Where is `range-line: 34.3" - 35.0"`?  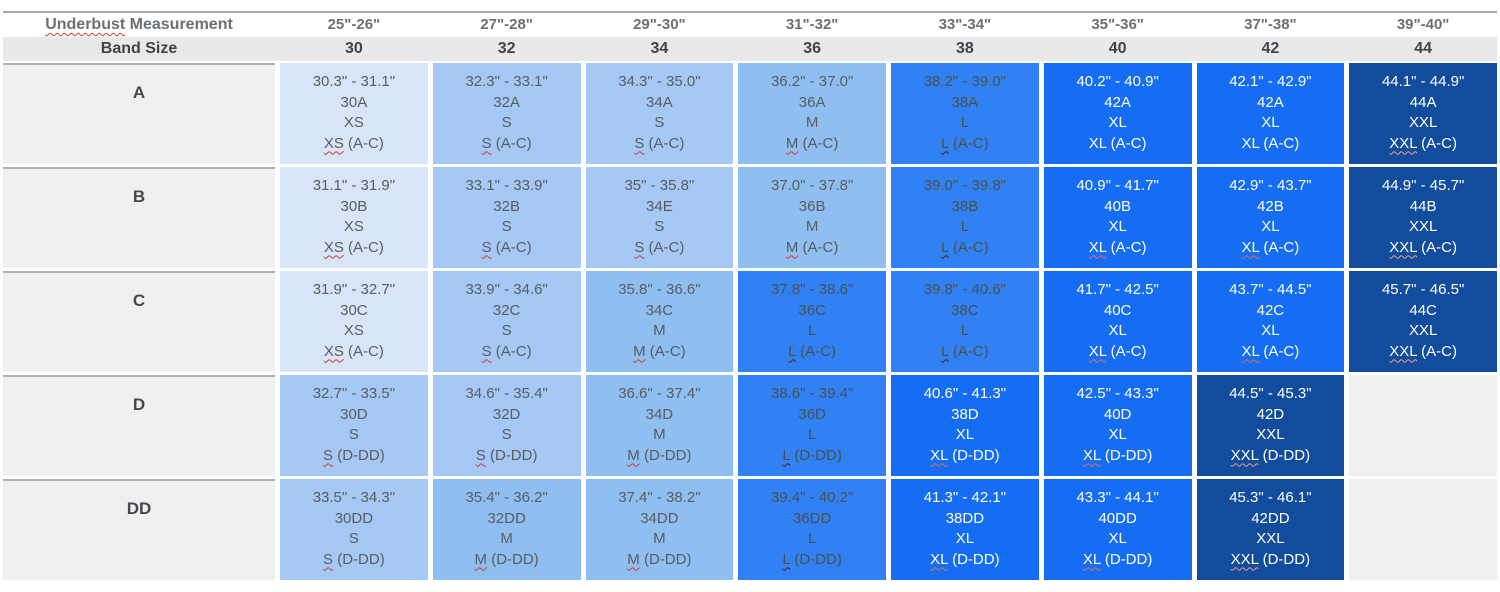
range-line: 34.3" - 35.0" is located at coordinates (659, 81).